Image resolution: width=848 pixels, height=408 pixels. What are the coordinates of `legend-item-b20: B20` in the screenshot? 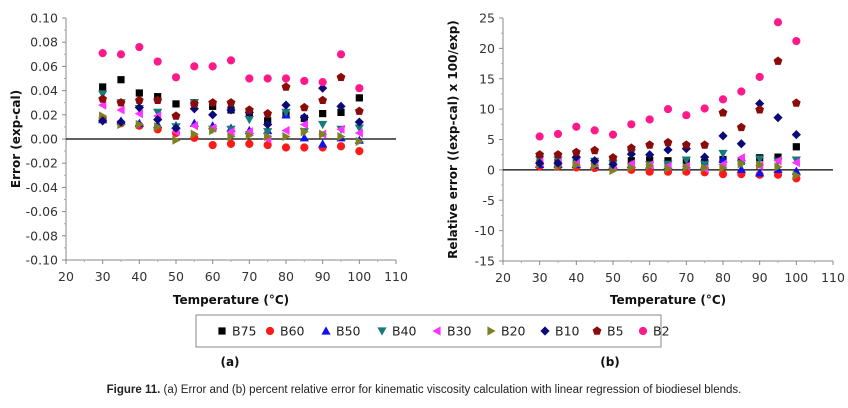 It's located at (506, 331).